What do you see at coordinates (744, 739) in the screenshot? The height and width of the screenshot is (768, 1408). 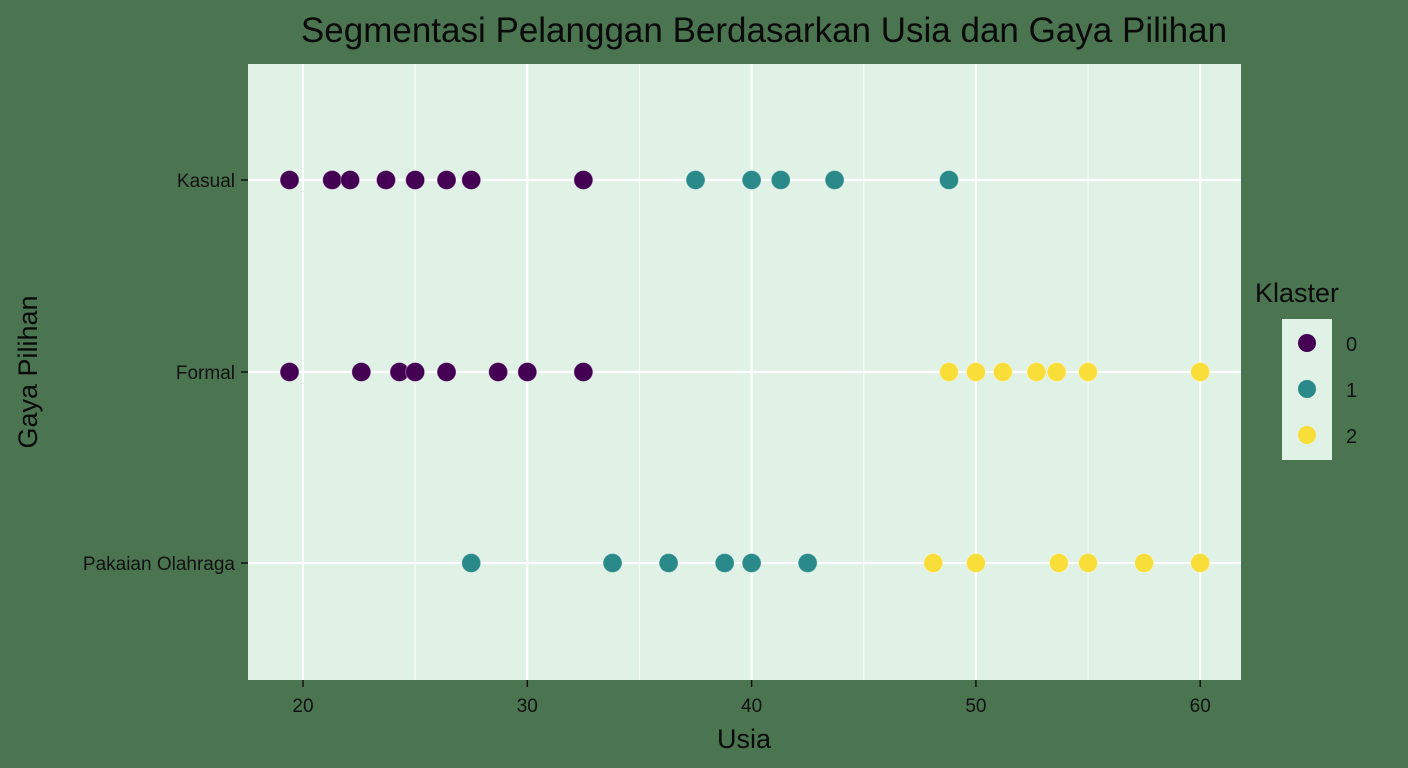 I see `x-axis-title: Usia` at bounding box center [744, 739].